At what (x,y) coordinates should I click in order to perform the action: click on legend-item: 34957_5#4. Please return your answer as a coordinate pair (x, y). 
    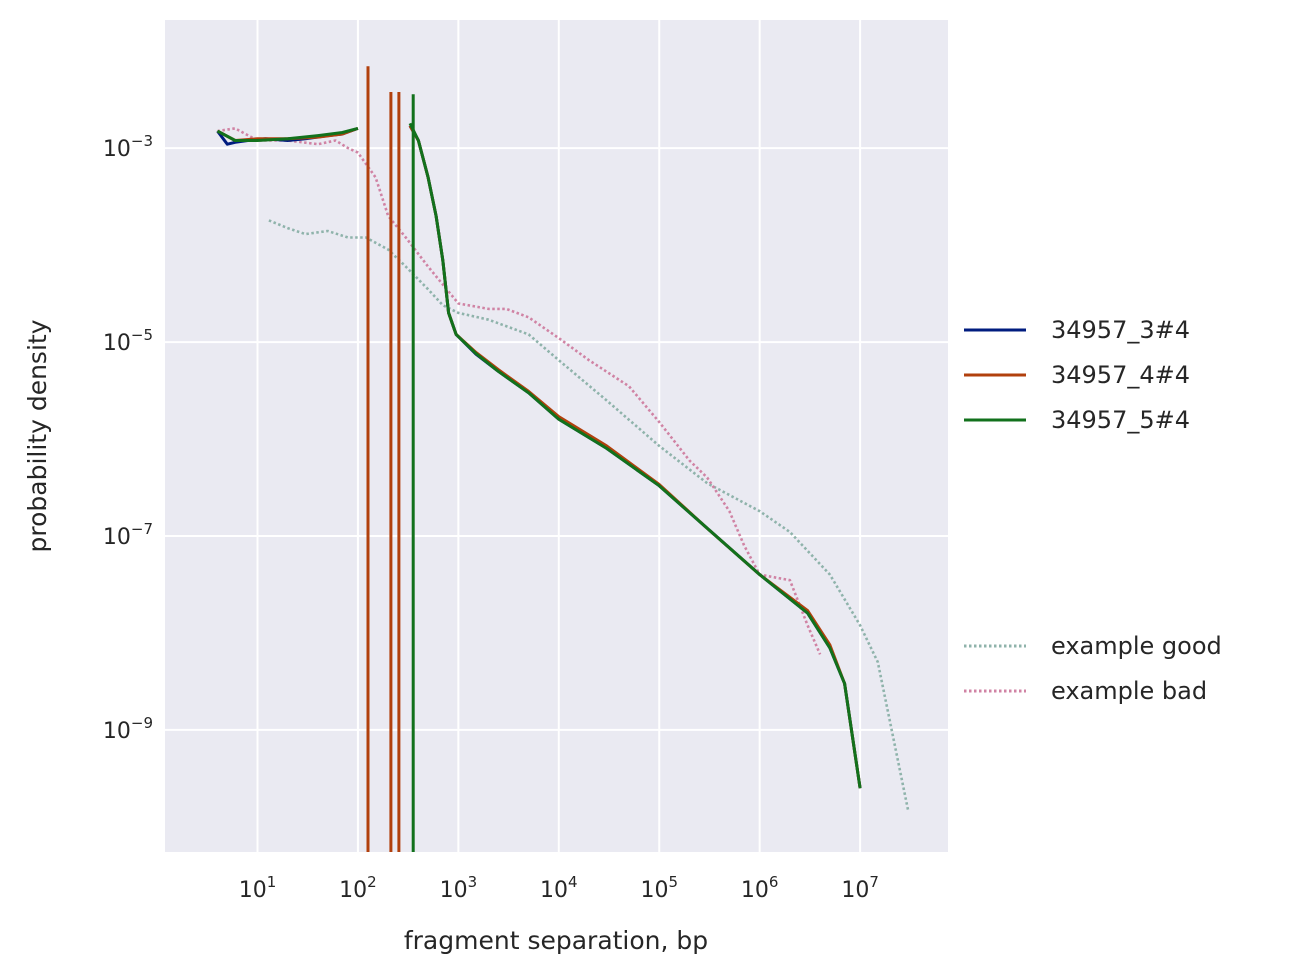
    Looking at the image, I should click on (1077, 420).